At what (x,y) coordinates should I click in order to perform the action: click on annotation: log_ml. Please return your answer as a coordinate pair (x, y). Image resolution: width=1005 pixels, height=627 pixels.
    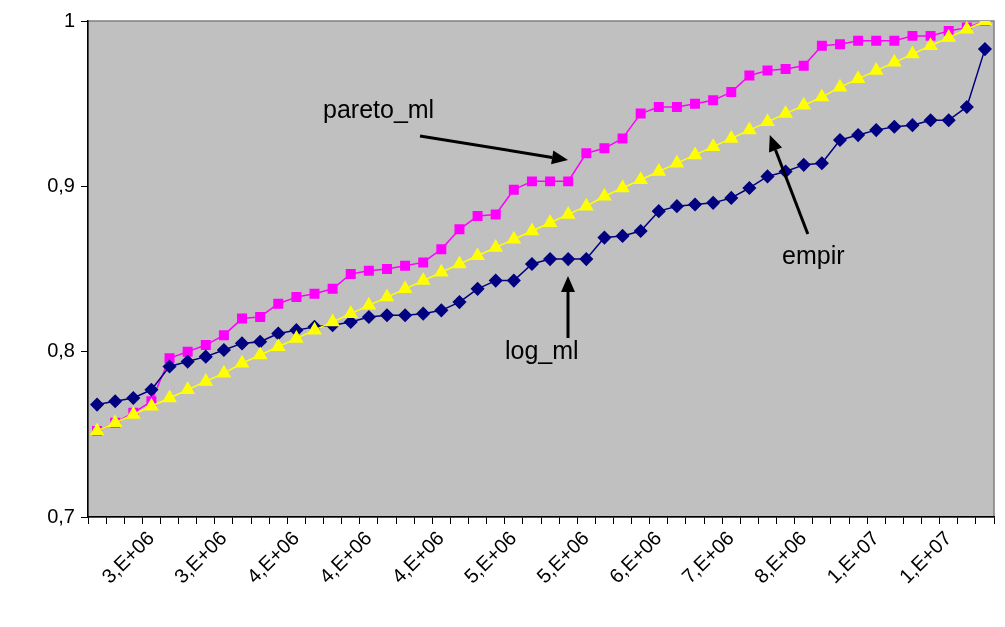
    Looking at the image, I should click on (542, 350).